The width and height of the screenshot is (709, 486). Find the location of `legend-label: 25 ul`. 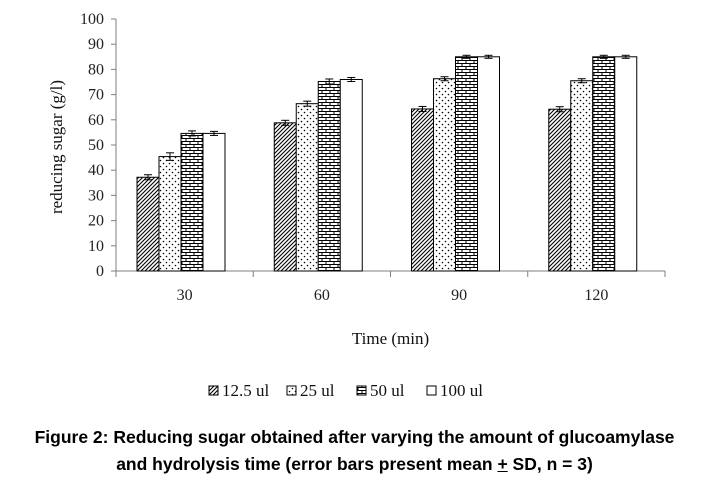

legend-label: 25 ul is located at coordinates (317, 390).